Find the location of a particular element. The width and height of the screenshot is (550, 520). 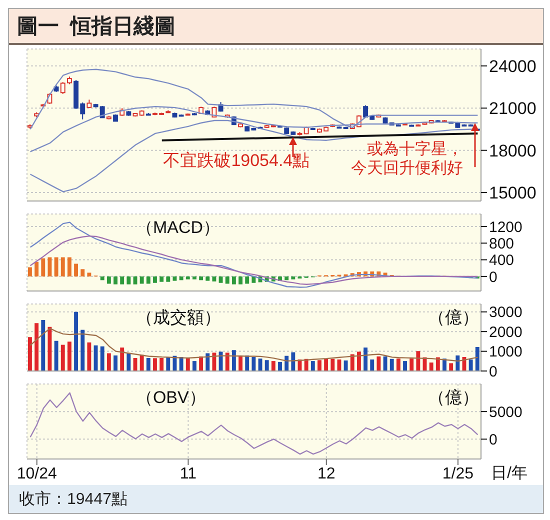

y-tick-label: 3000 is located at coordinates (505, 313).